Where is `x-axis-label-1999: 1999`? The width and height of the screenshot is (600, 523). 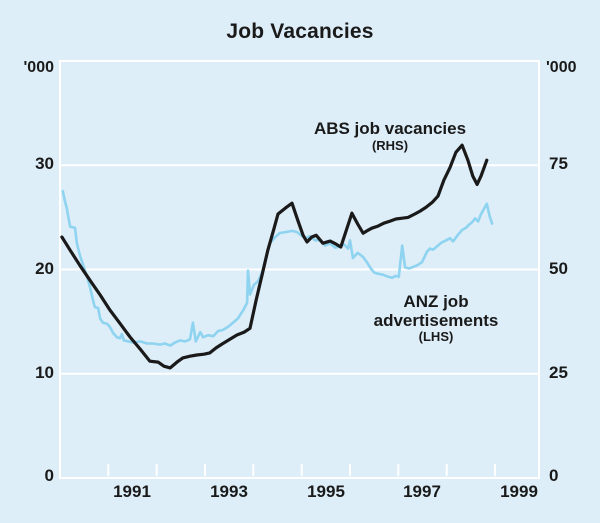 x-axis-label-1999: 1999 is located at coordinates (519, 491).